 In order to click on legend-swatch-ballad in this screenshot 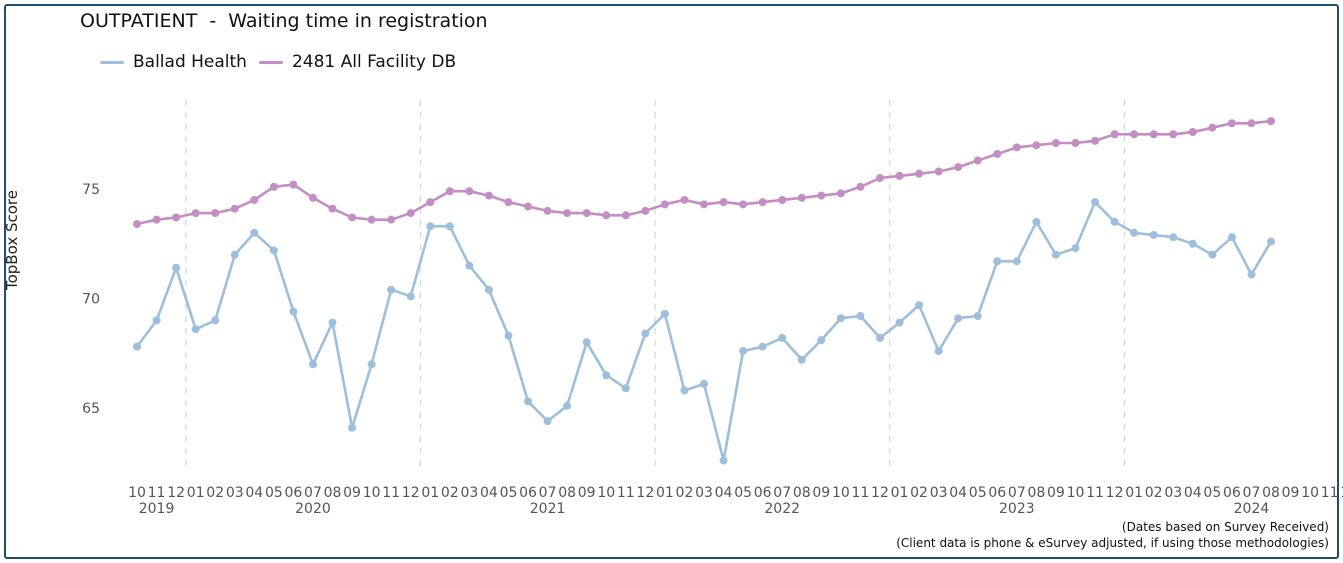, I will do `click(112, 62)`.